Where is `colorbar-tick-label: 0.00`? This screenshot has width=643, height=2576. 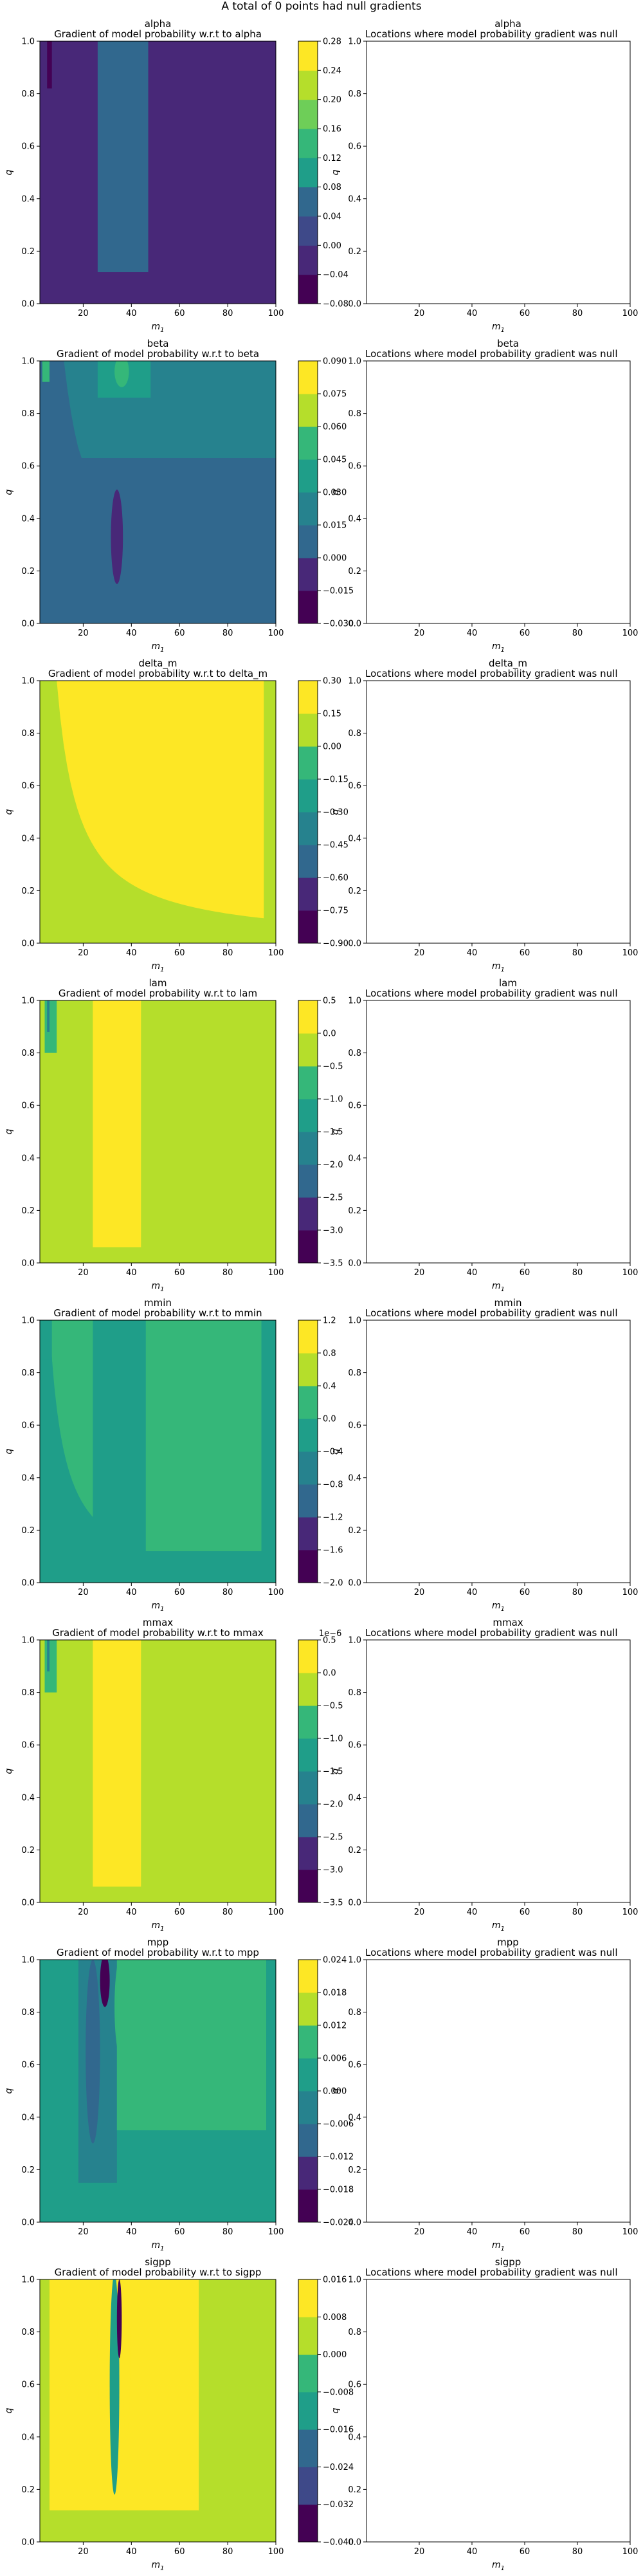
colorbar-tick-label: 0.00 is located at coordinates (332, 246).